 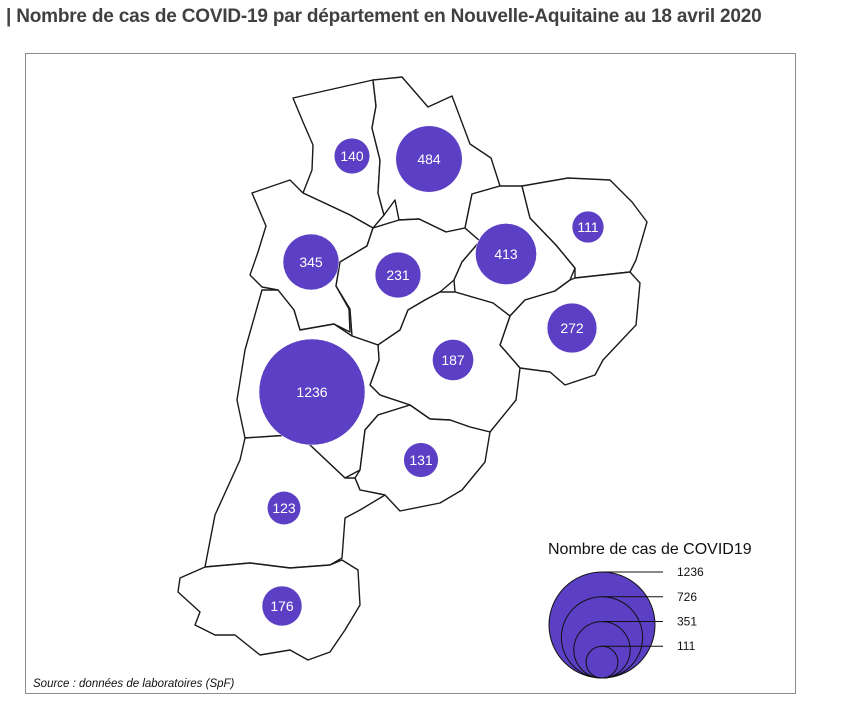 What do you see at coordinates (686, 646) in the screenshot?
I see `legend-label-111: 111` at bounding box center [686, 646].